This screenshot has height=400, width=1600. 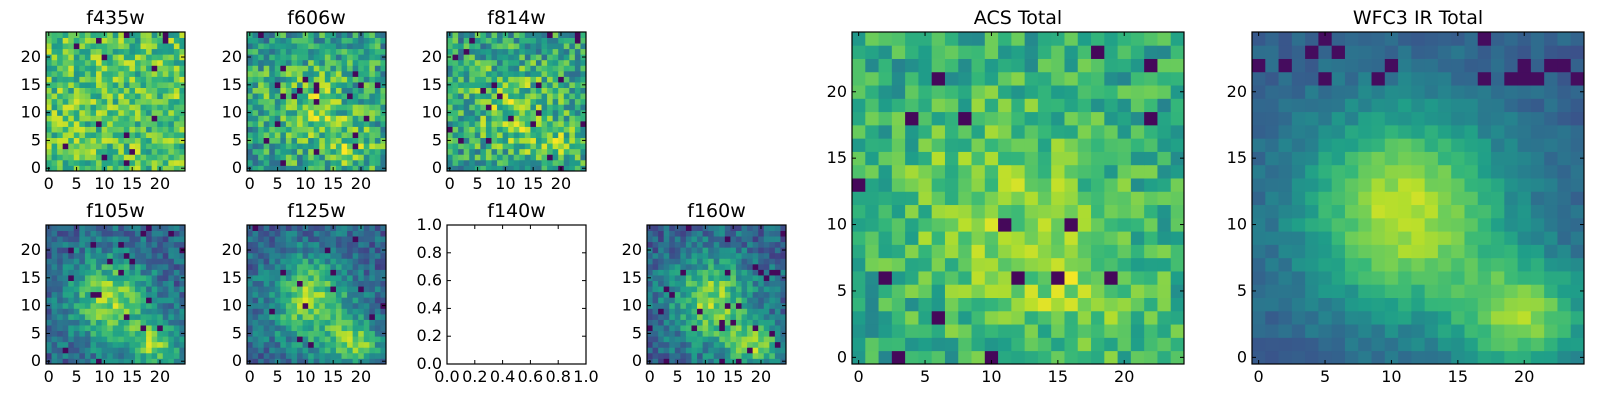 I want to click on x-tick-label: 10, so click(x=991, y=376).